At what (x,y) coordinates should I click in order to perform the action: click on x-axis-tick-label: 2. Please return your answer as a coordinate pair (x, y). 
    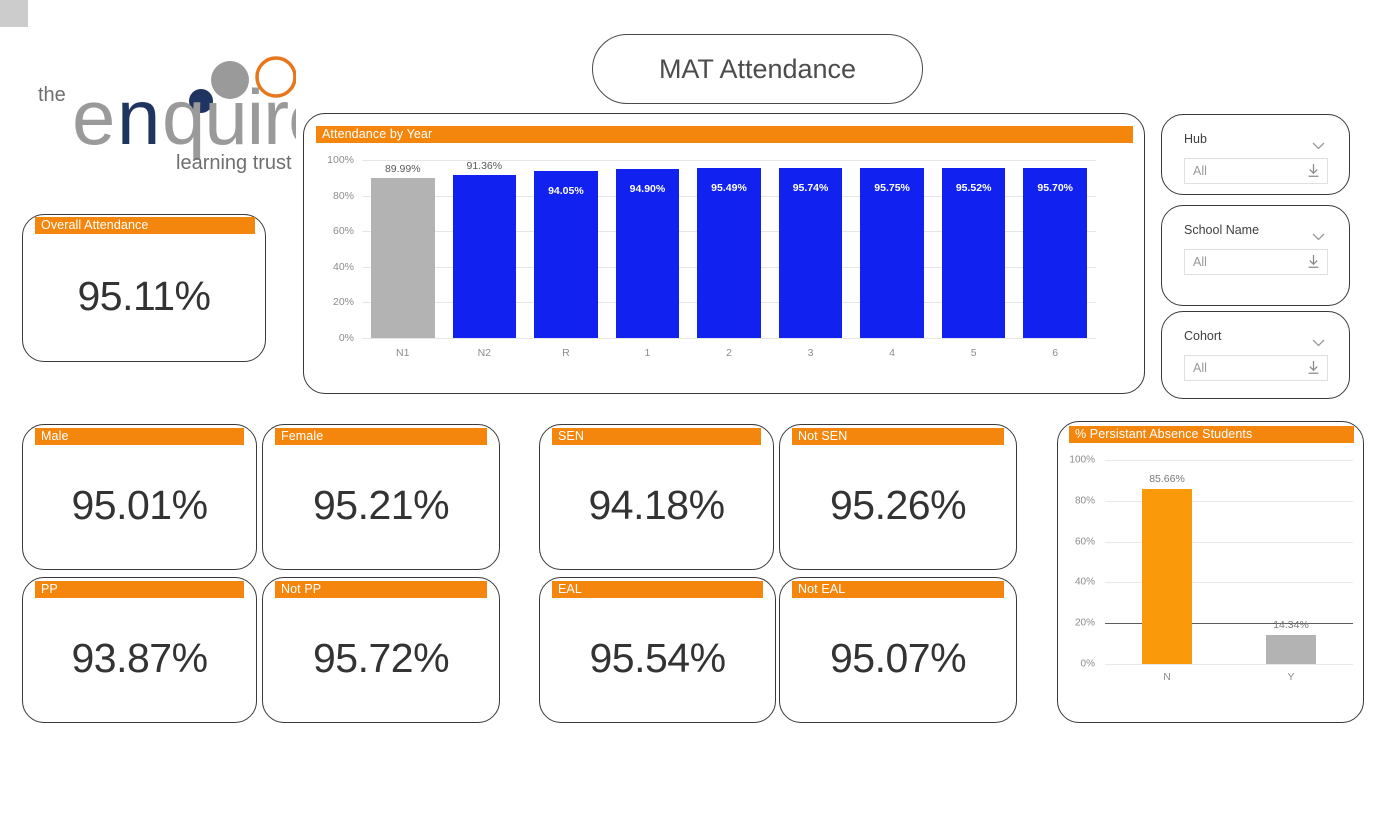
    Looking at the image, I should click on (729, 353).